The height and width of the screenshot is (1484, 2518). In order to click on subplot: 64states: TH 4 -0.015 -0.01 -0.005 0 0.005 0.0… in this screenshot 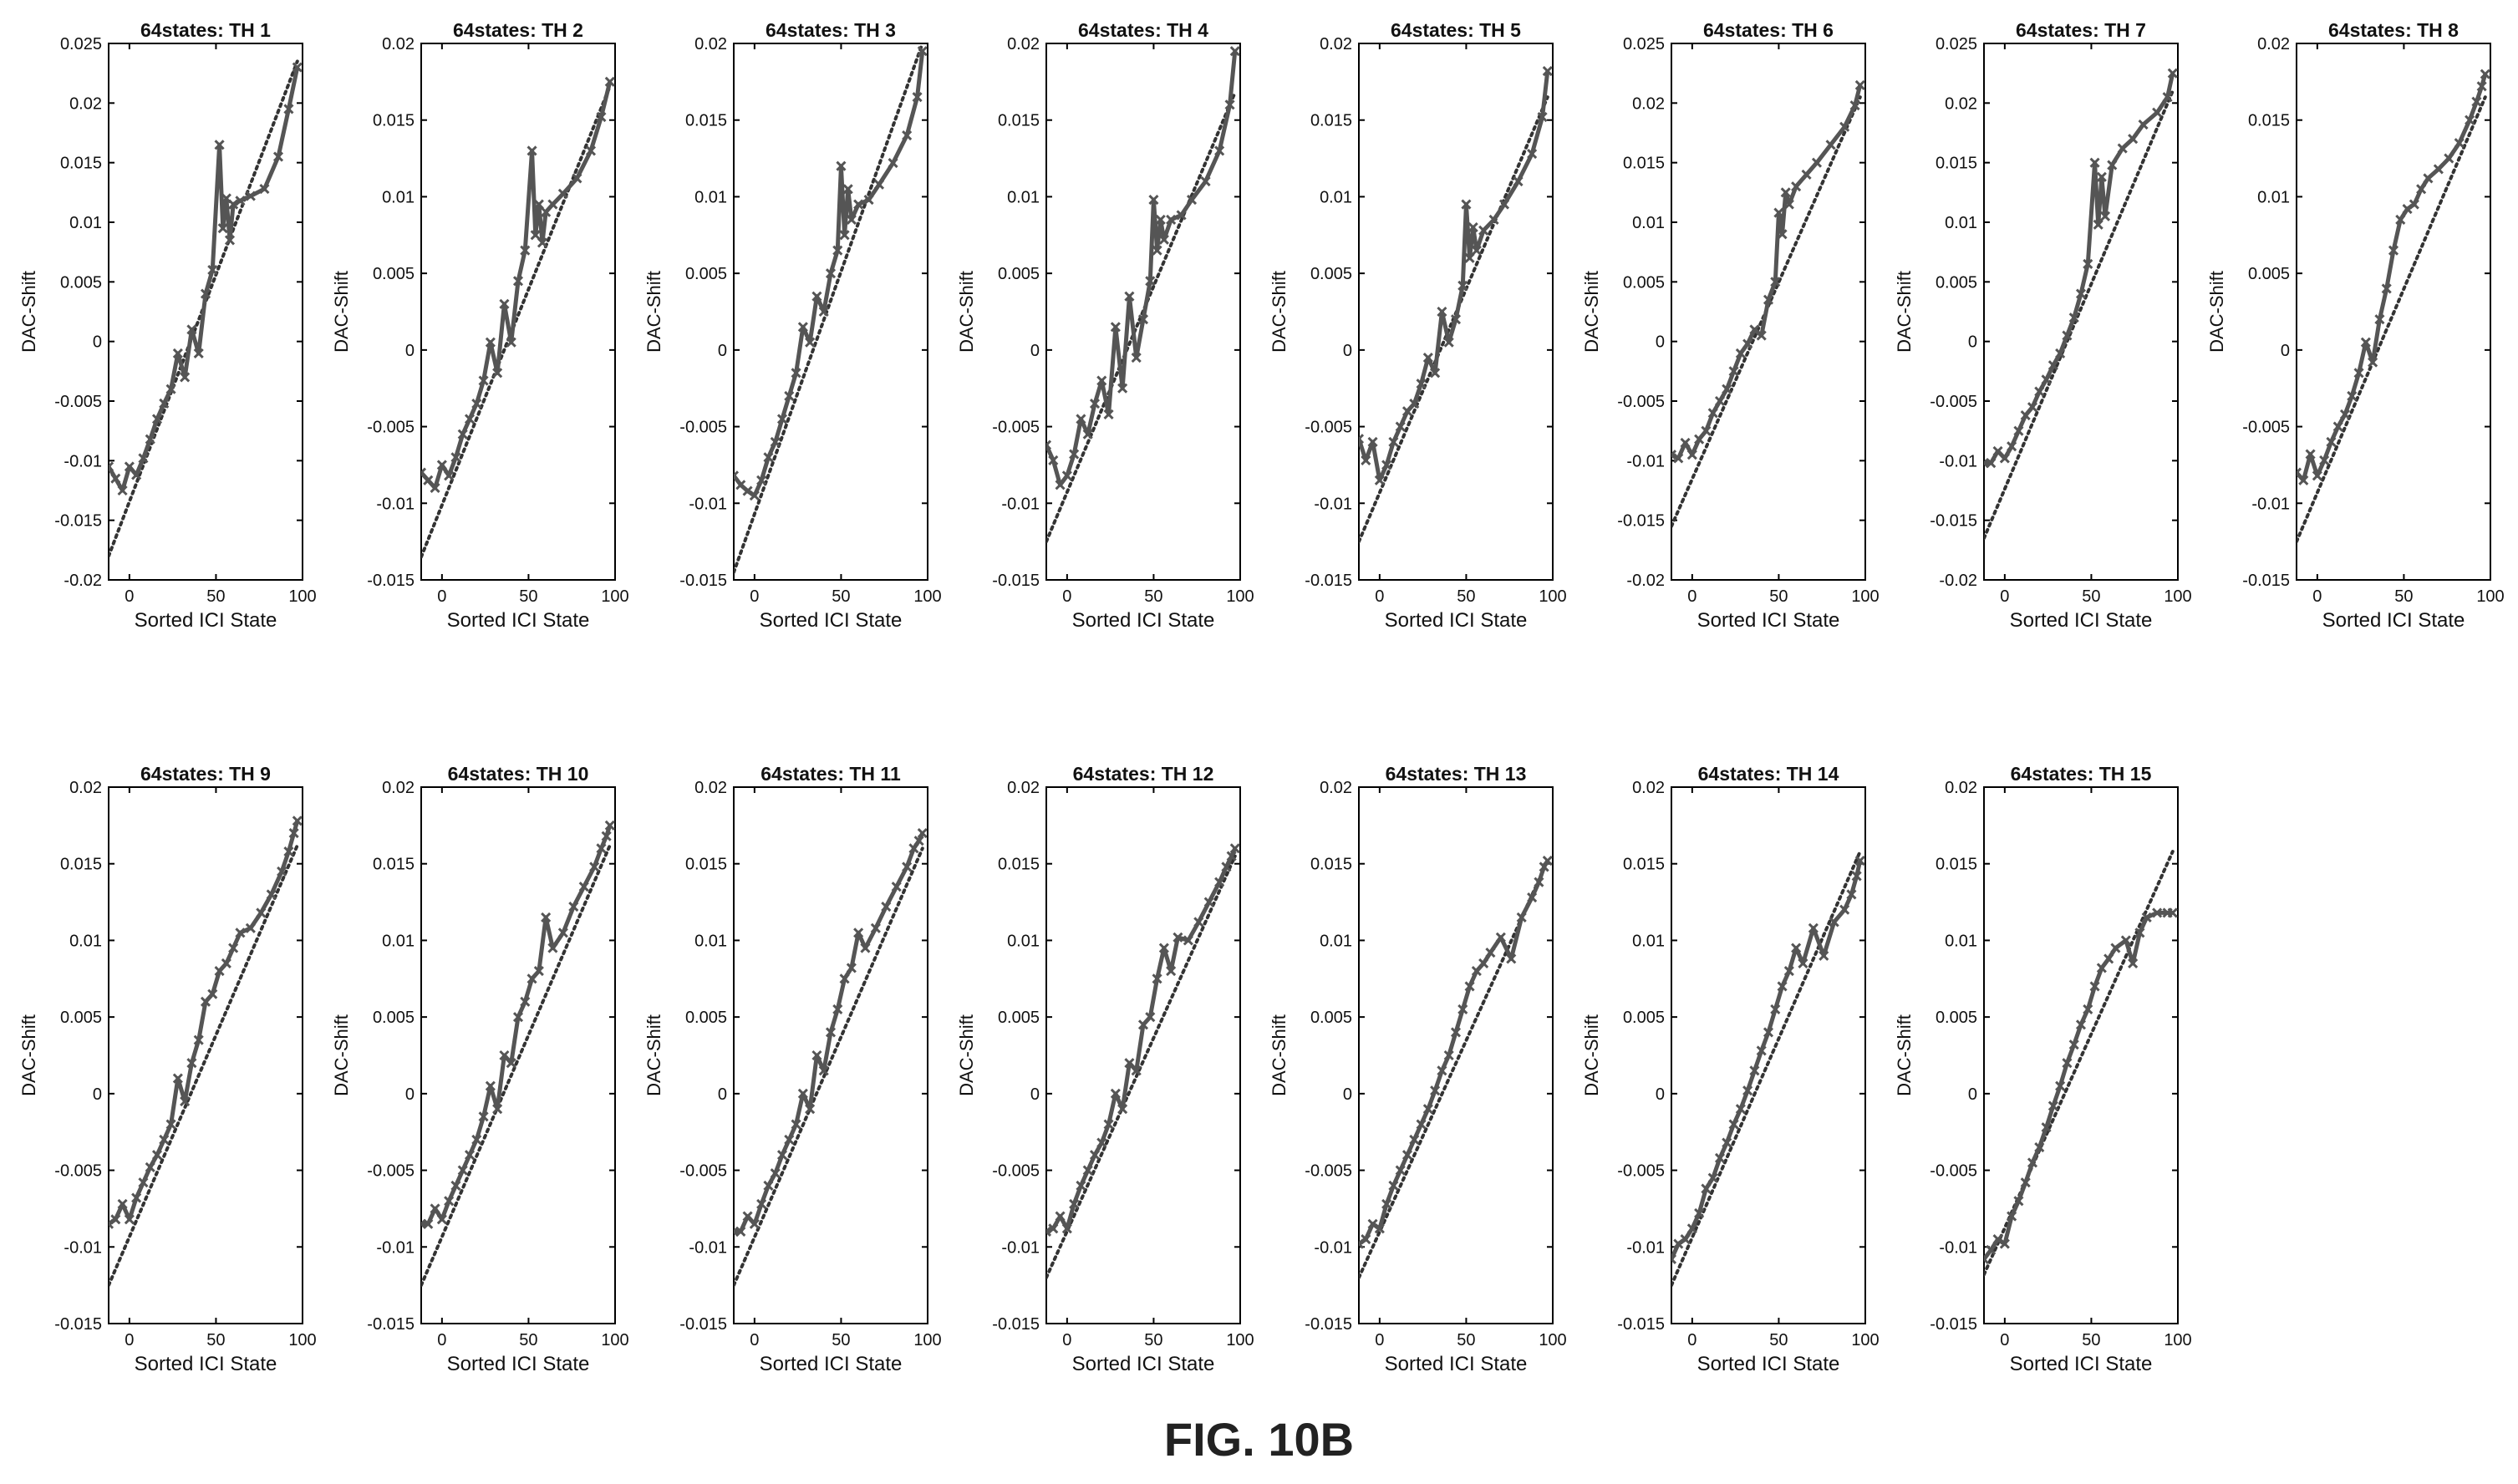, I will do `click(1105, 325)`.